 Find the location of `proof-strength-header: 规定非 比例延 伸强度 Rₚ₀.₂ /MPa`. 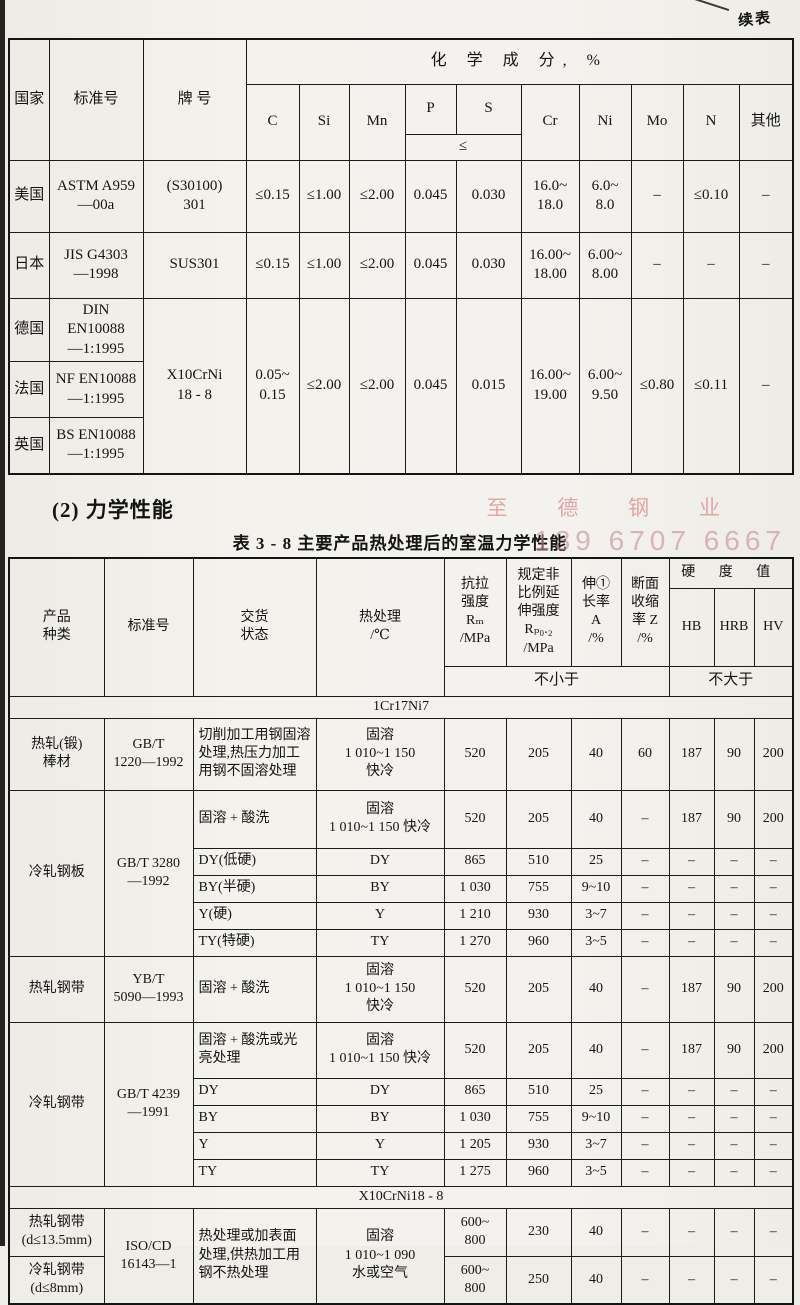

proof-strength-header: 规定非 比例延 伸强度 Rₚ₀.₂ /MPa is located at coordinates (538, 612).